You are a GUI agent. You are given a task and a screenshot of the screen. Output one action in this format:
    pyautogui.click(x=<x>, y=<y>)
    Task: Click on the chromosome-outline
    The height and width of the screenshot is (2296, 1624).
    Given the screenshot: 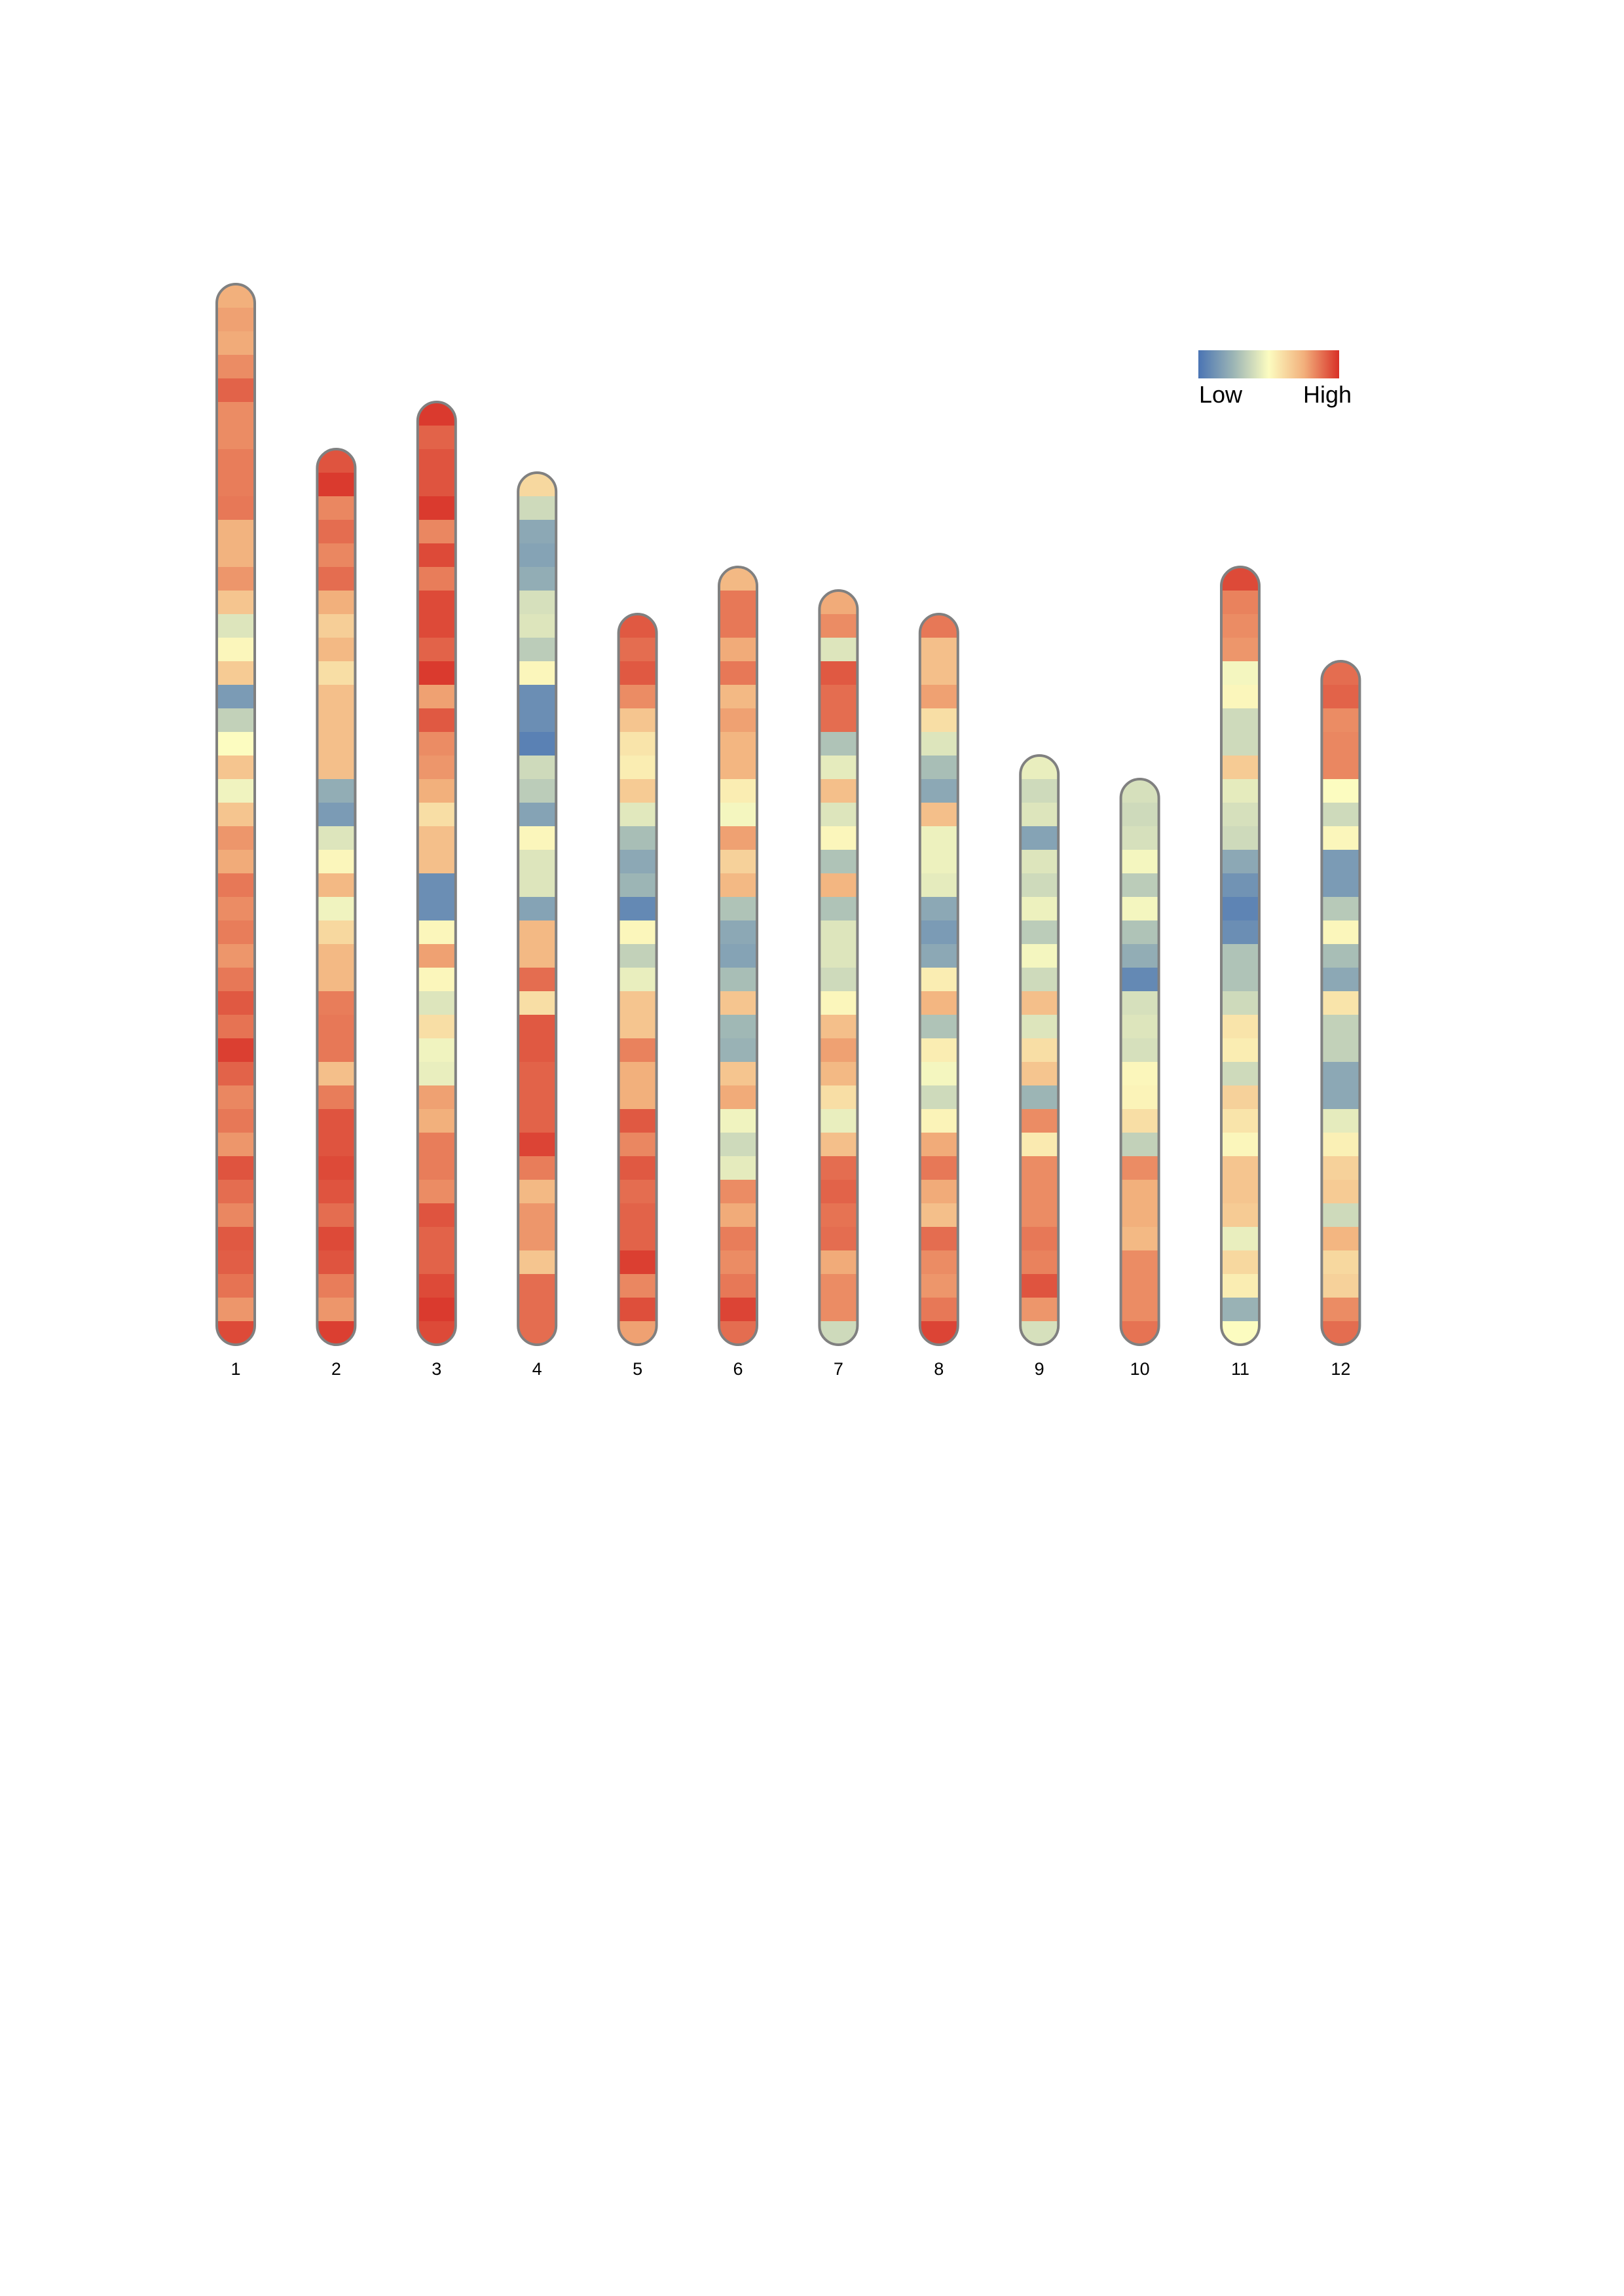 What is the action you would take?
    pyautogui.click(x=1039, y=1050)
    